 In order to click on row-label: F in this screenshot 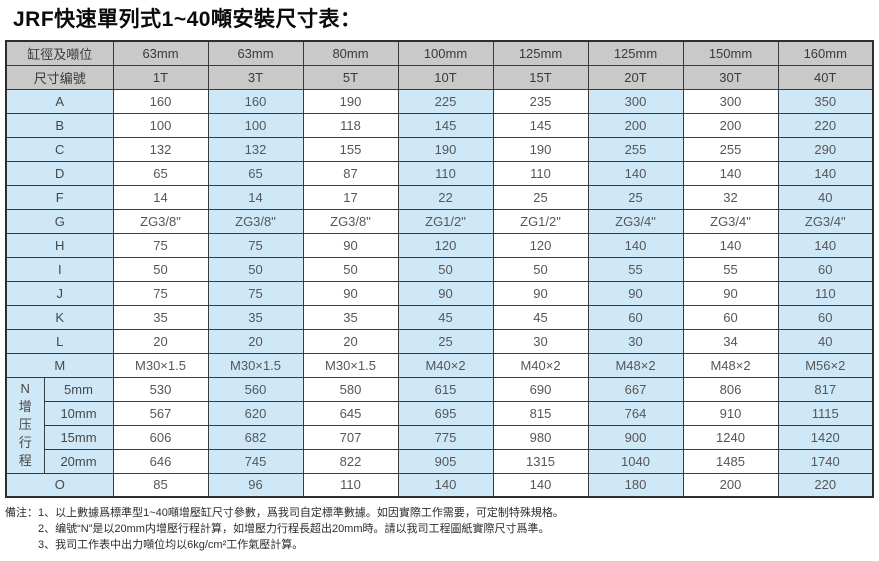, I will do `click(59, 197)`.